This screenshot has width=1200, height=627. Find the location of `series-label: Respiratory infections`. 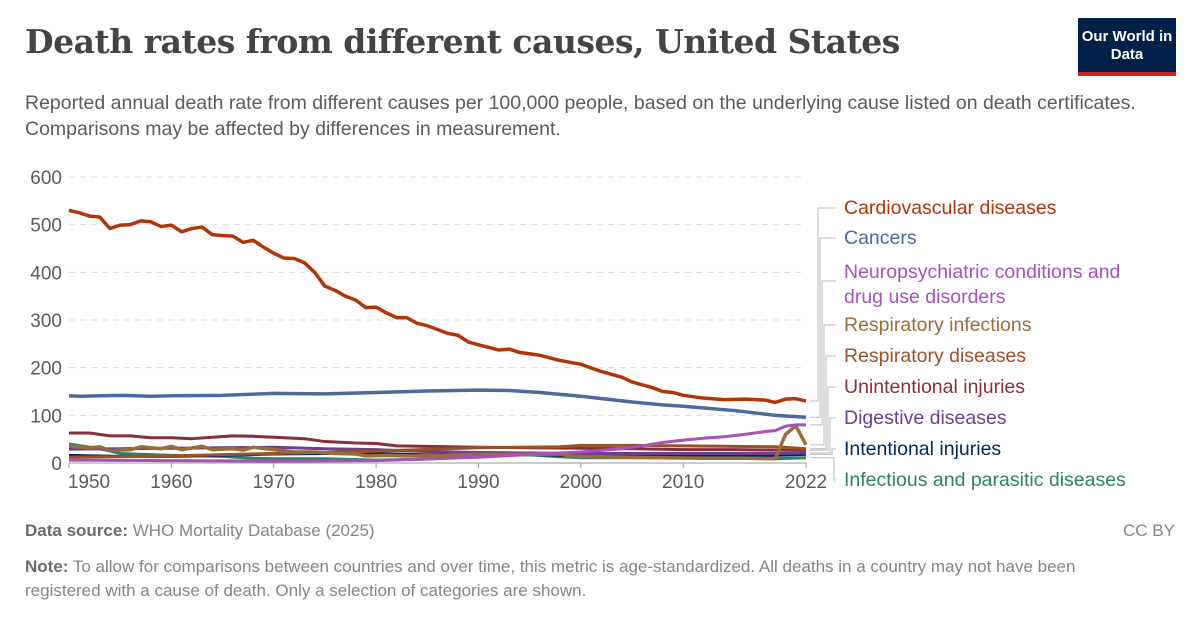

series-label: Respiratory infections is located at coordinates (938, 325).